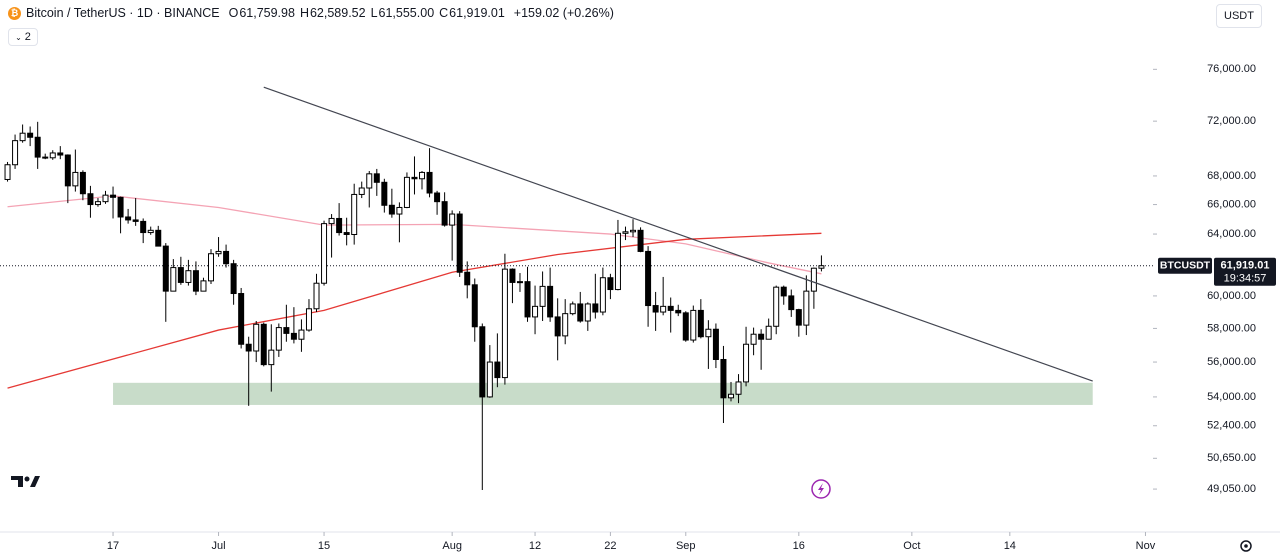 The image size is (1280, 560). Describe the element at coordinates (1245, 266) in the screenshot. I see `price-tag-label: 61,919.01` at that location.